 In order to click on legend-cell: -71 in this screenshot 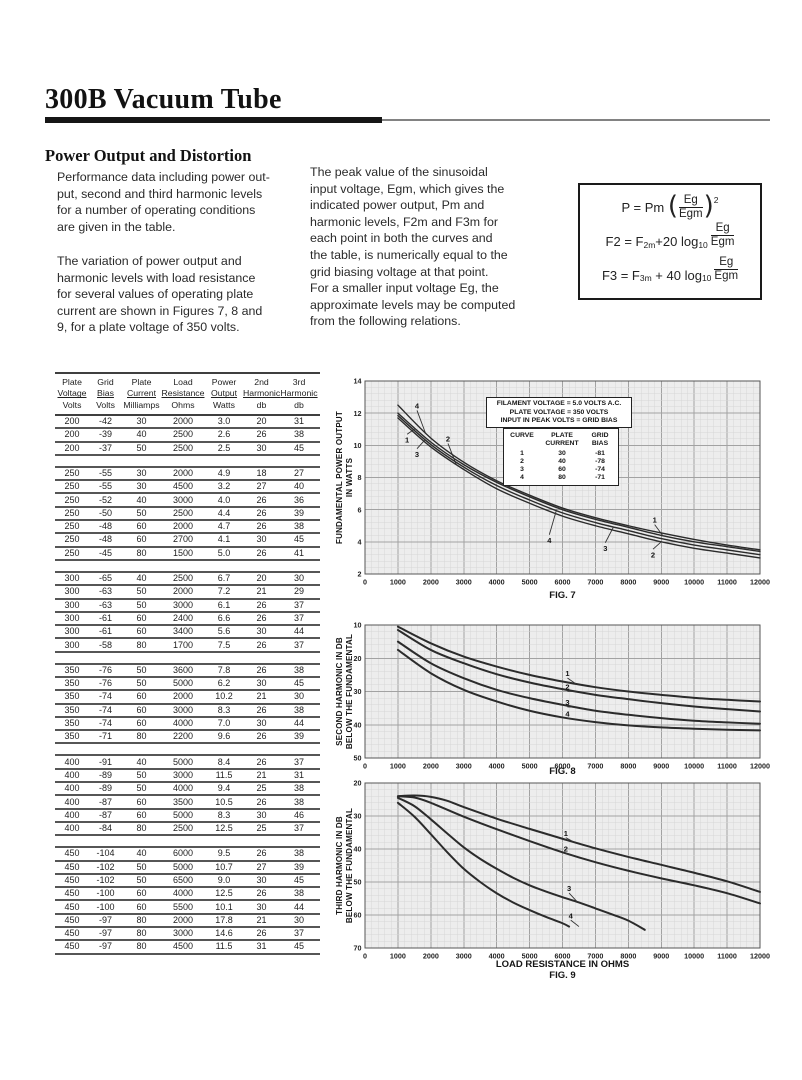, I will do `click(600, 477)`.